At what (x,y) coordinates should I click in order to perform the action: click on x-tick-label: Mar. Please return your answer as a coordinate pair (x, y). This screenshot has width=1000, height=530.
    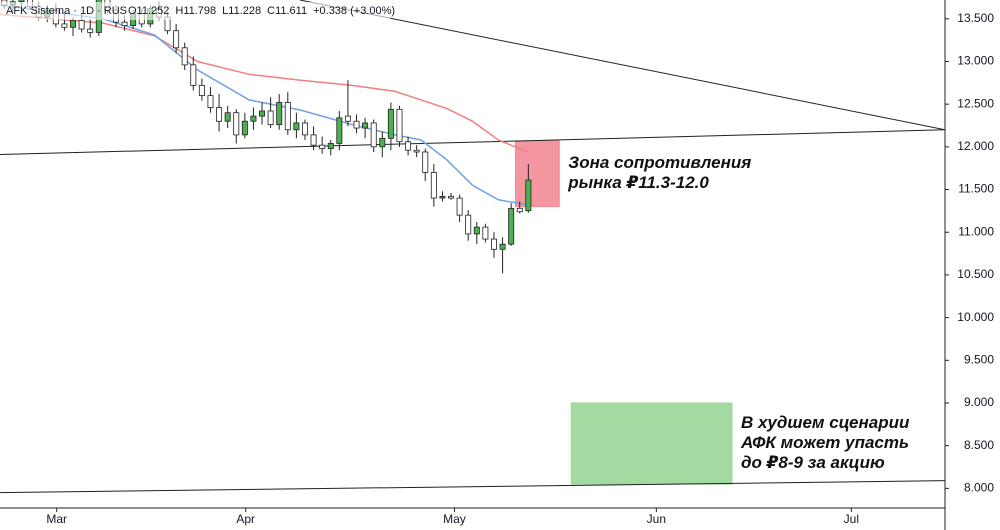
    Looking at the image, I should click on (56, 519).